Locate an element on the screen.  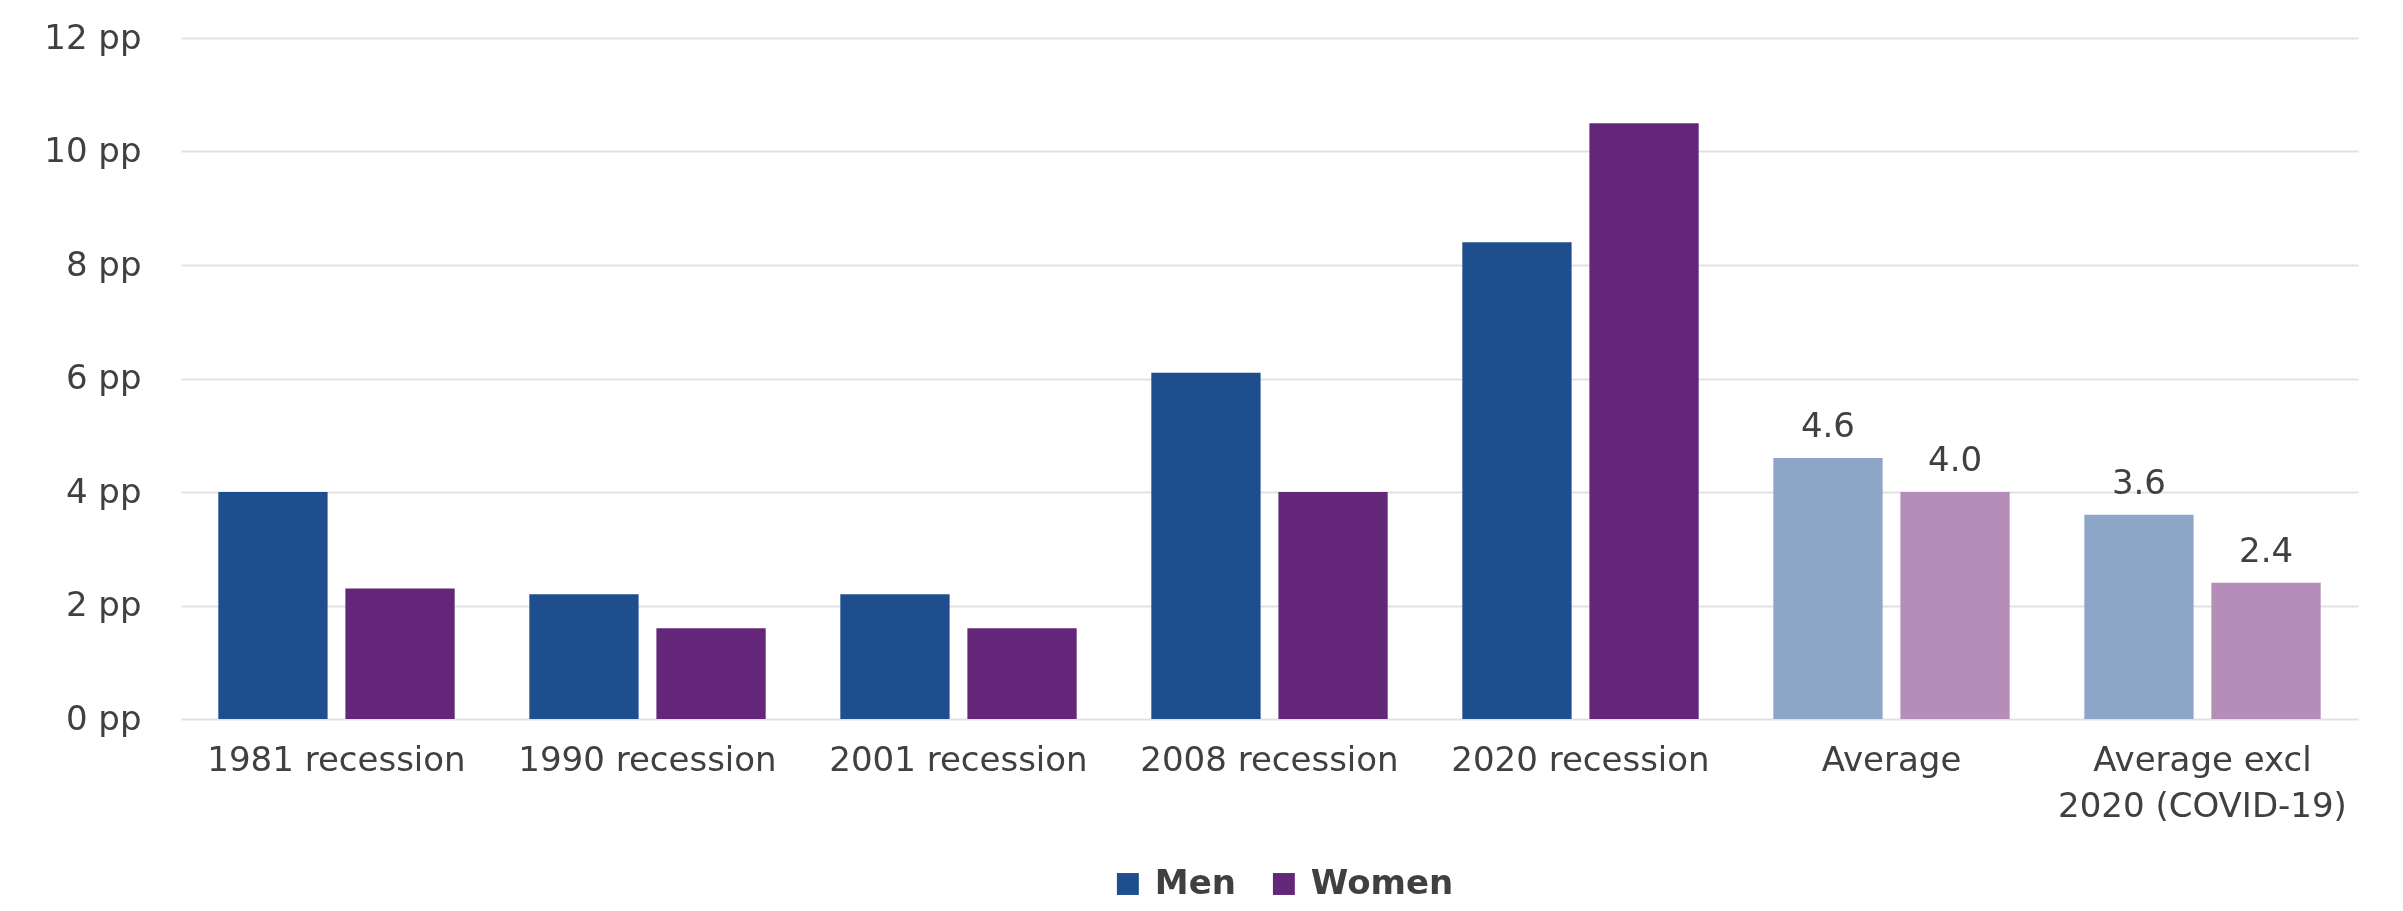
y-tick-label: 12 pp is located at coordinates (93, 36).